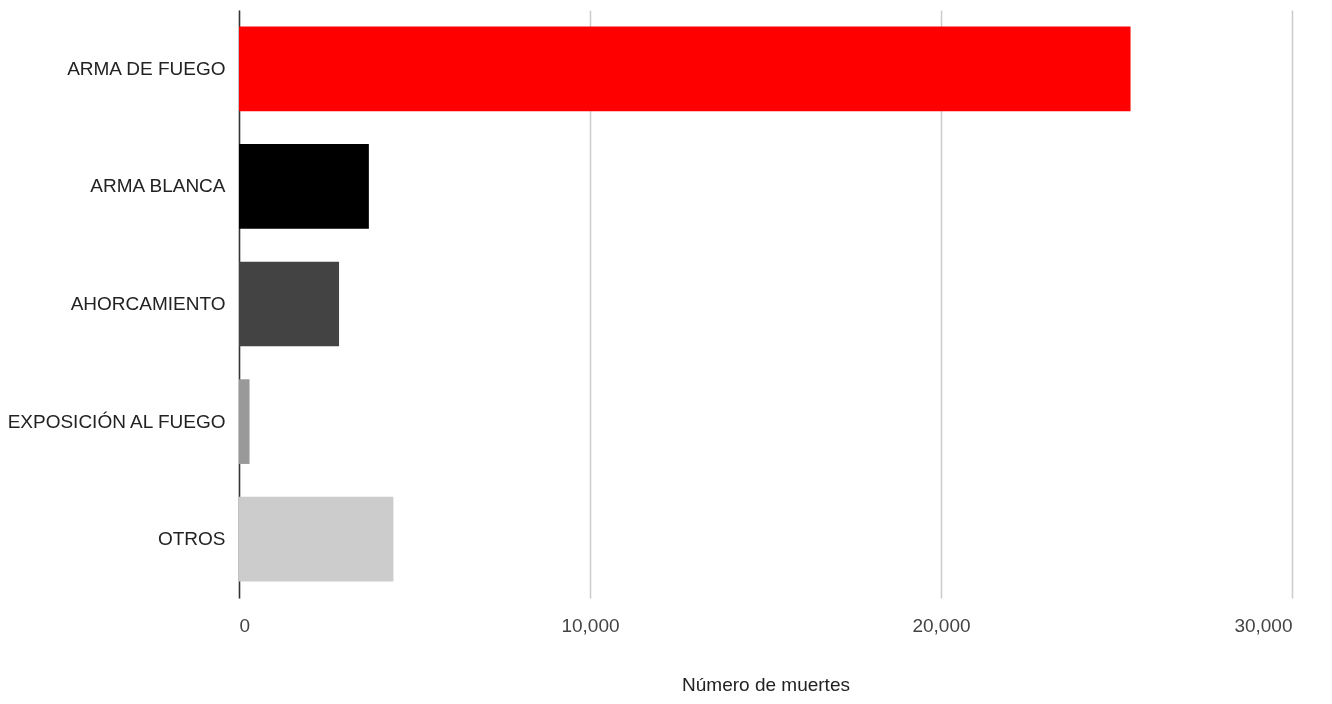 Image resolution: width=1332 pixels, height=704 pixels. What do you see at coordinates (148, 303) in the screenshot?
I see `y-tick-label: AHORCAMIENTO` at bounding box center [148, 303].